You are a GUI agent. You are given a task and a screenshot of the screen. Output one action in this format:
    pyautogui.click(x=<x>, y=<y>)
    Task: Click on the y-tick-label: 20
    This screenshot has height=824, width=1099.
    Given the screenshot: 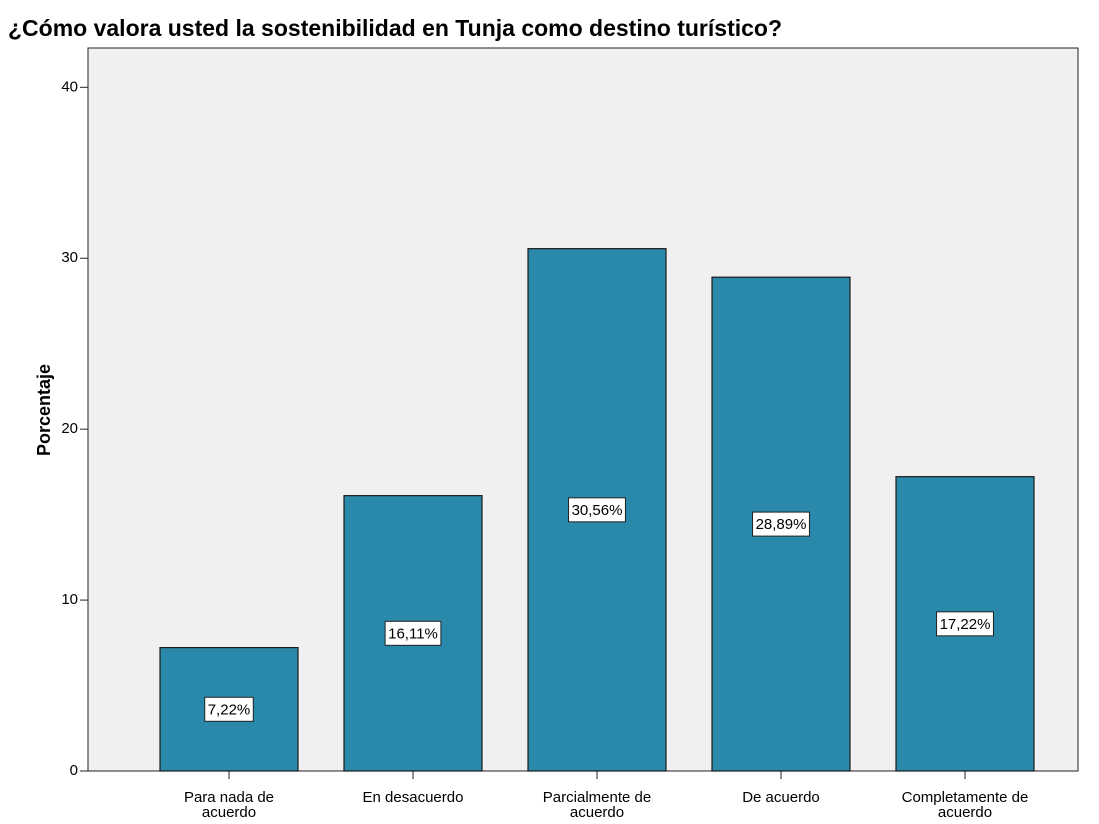 What is the action you would take?
    pyautogui.click(x=69, y=428)
    